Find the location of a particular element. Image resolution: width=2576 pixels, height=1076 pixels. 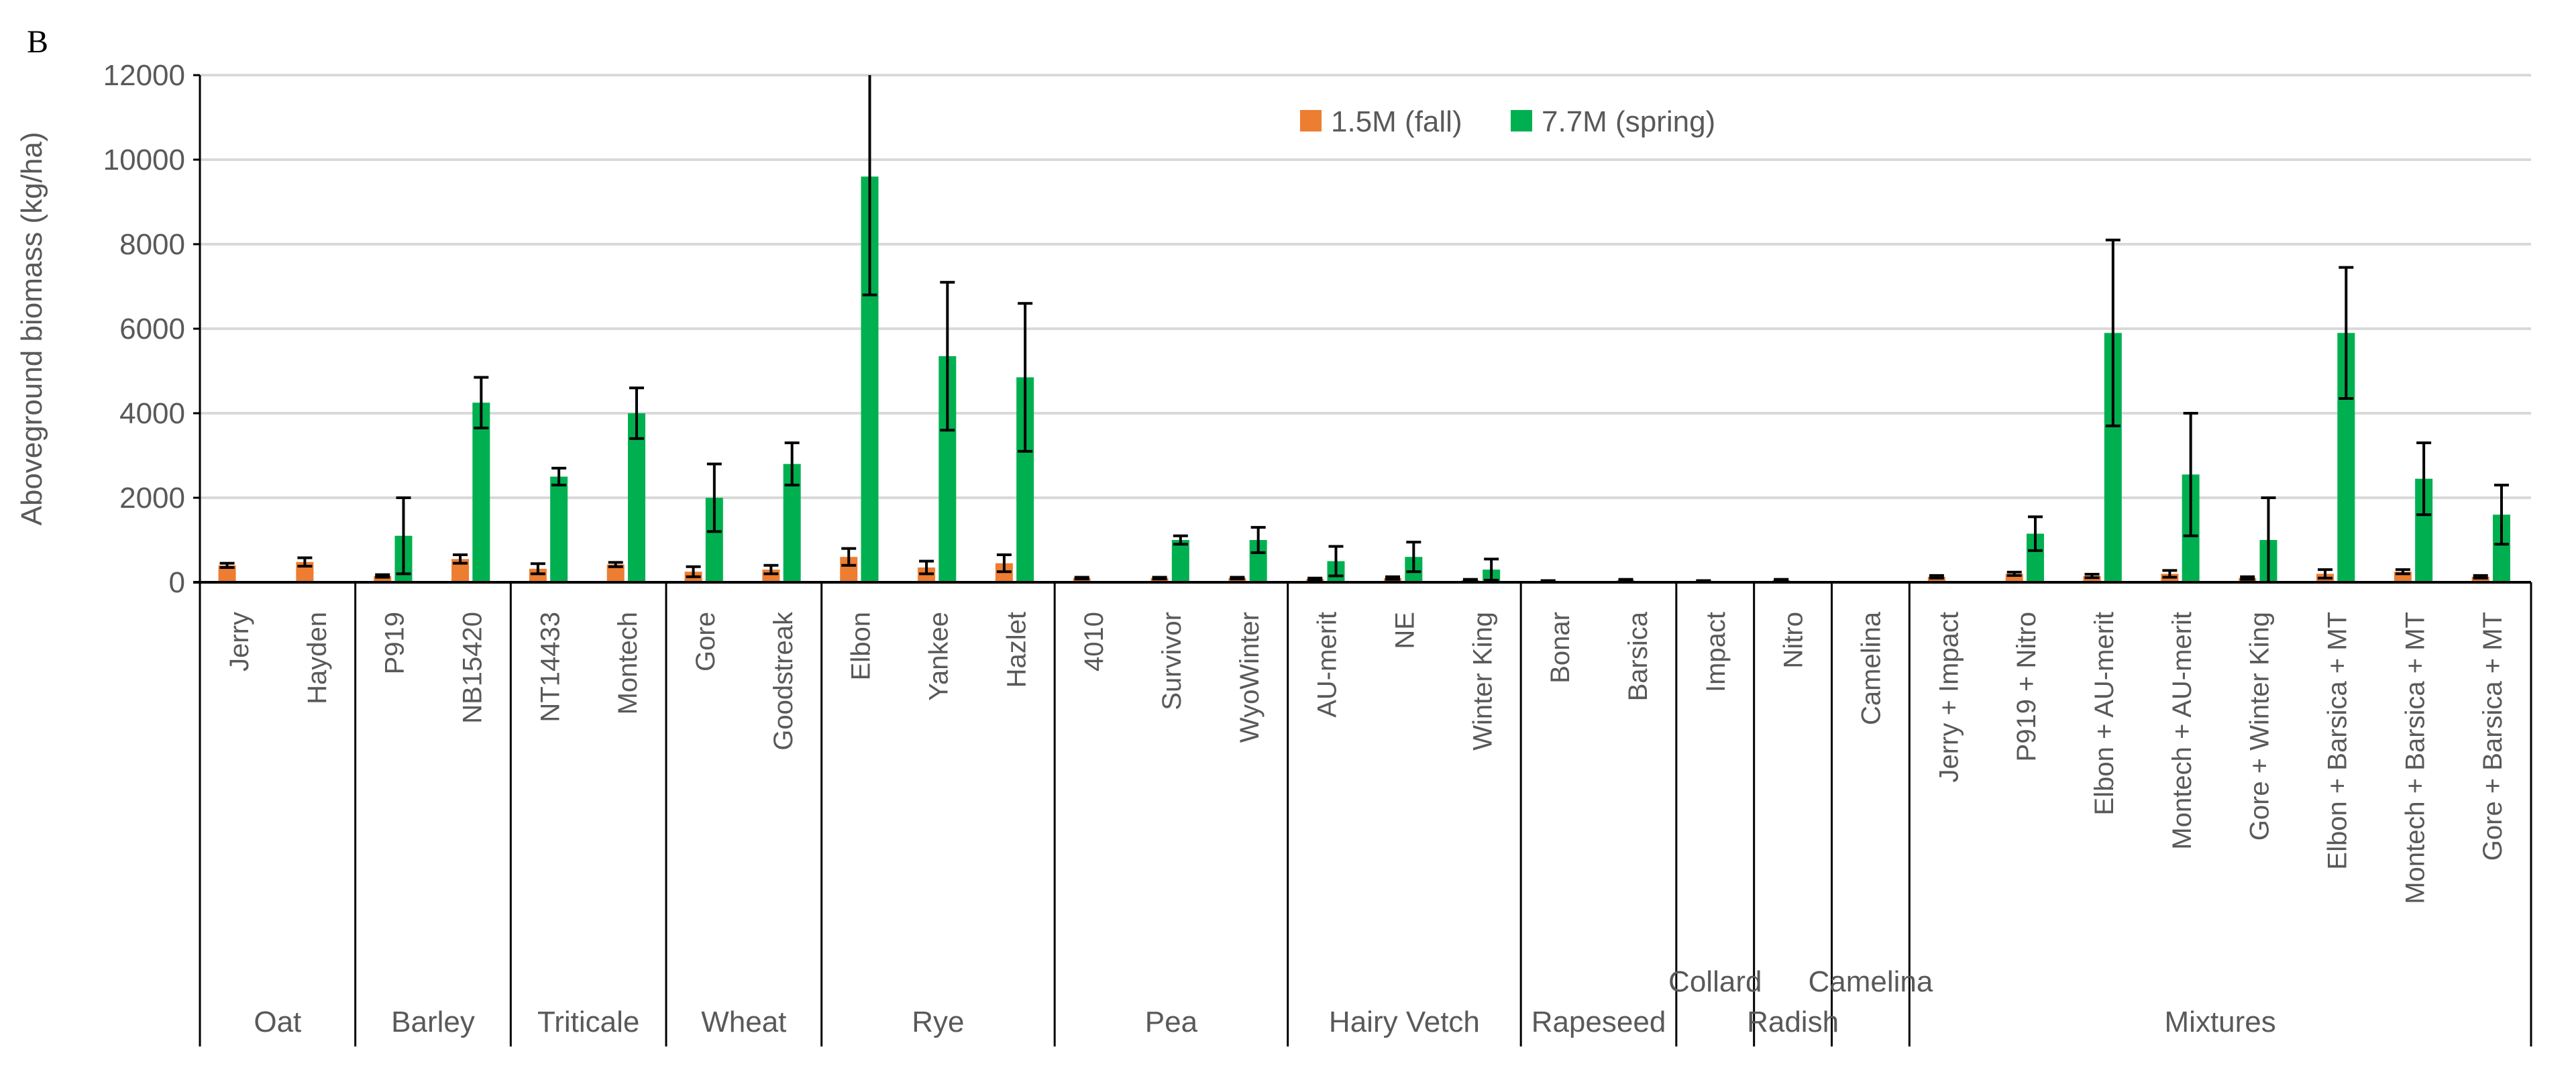

category-label: Hazlet is located at coordinates (1016, 650).